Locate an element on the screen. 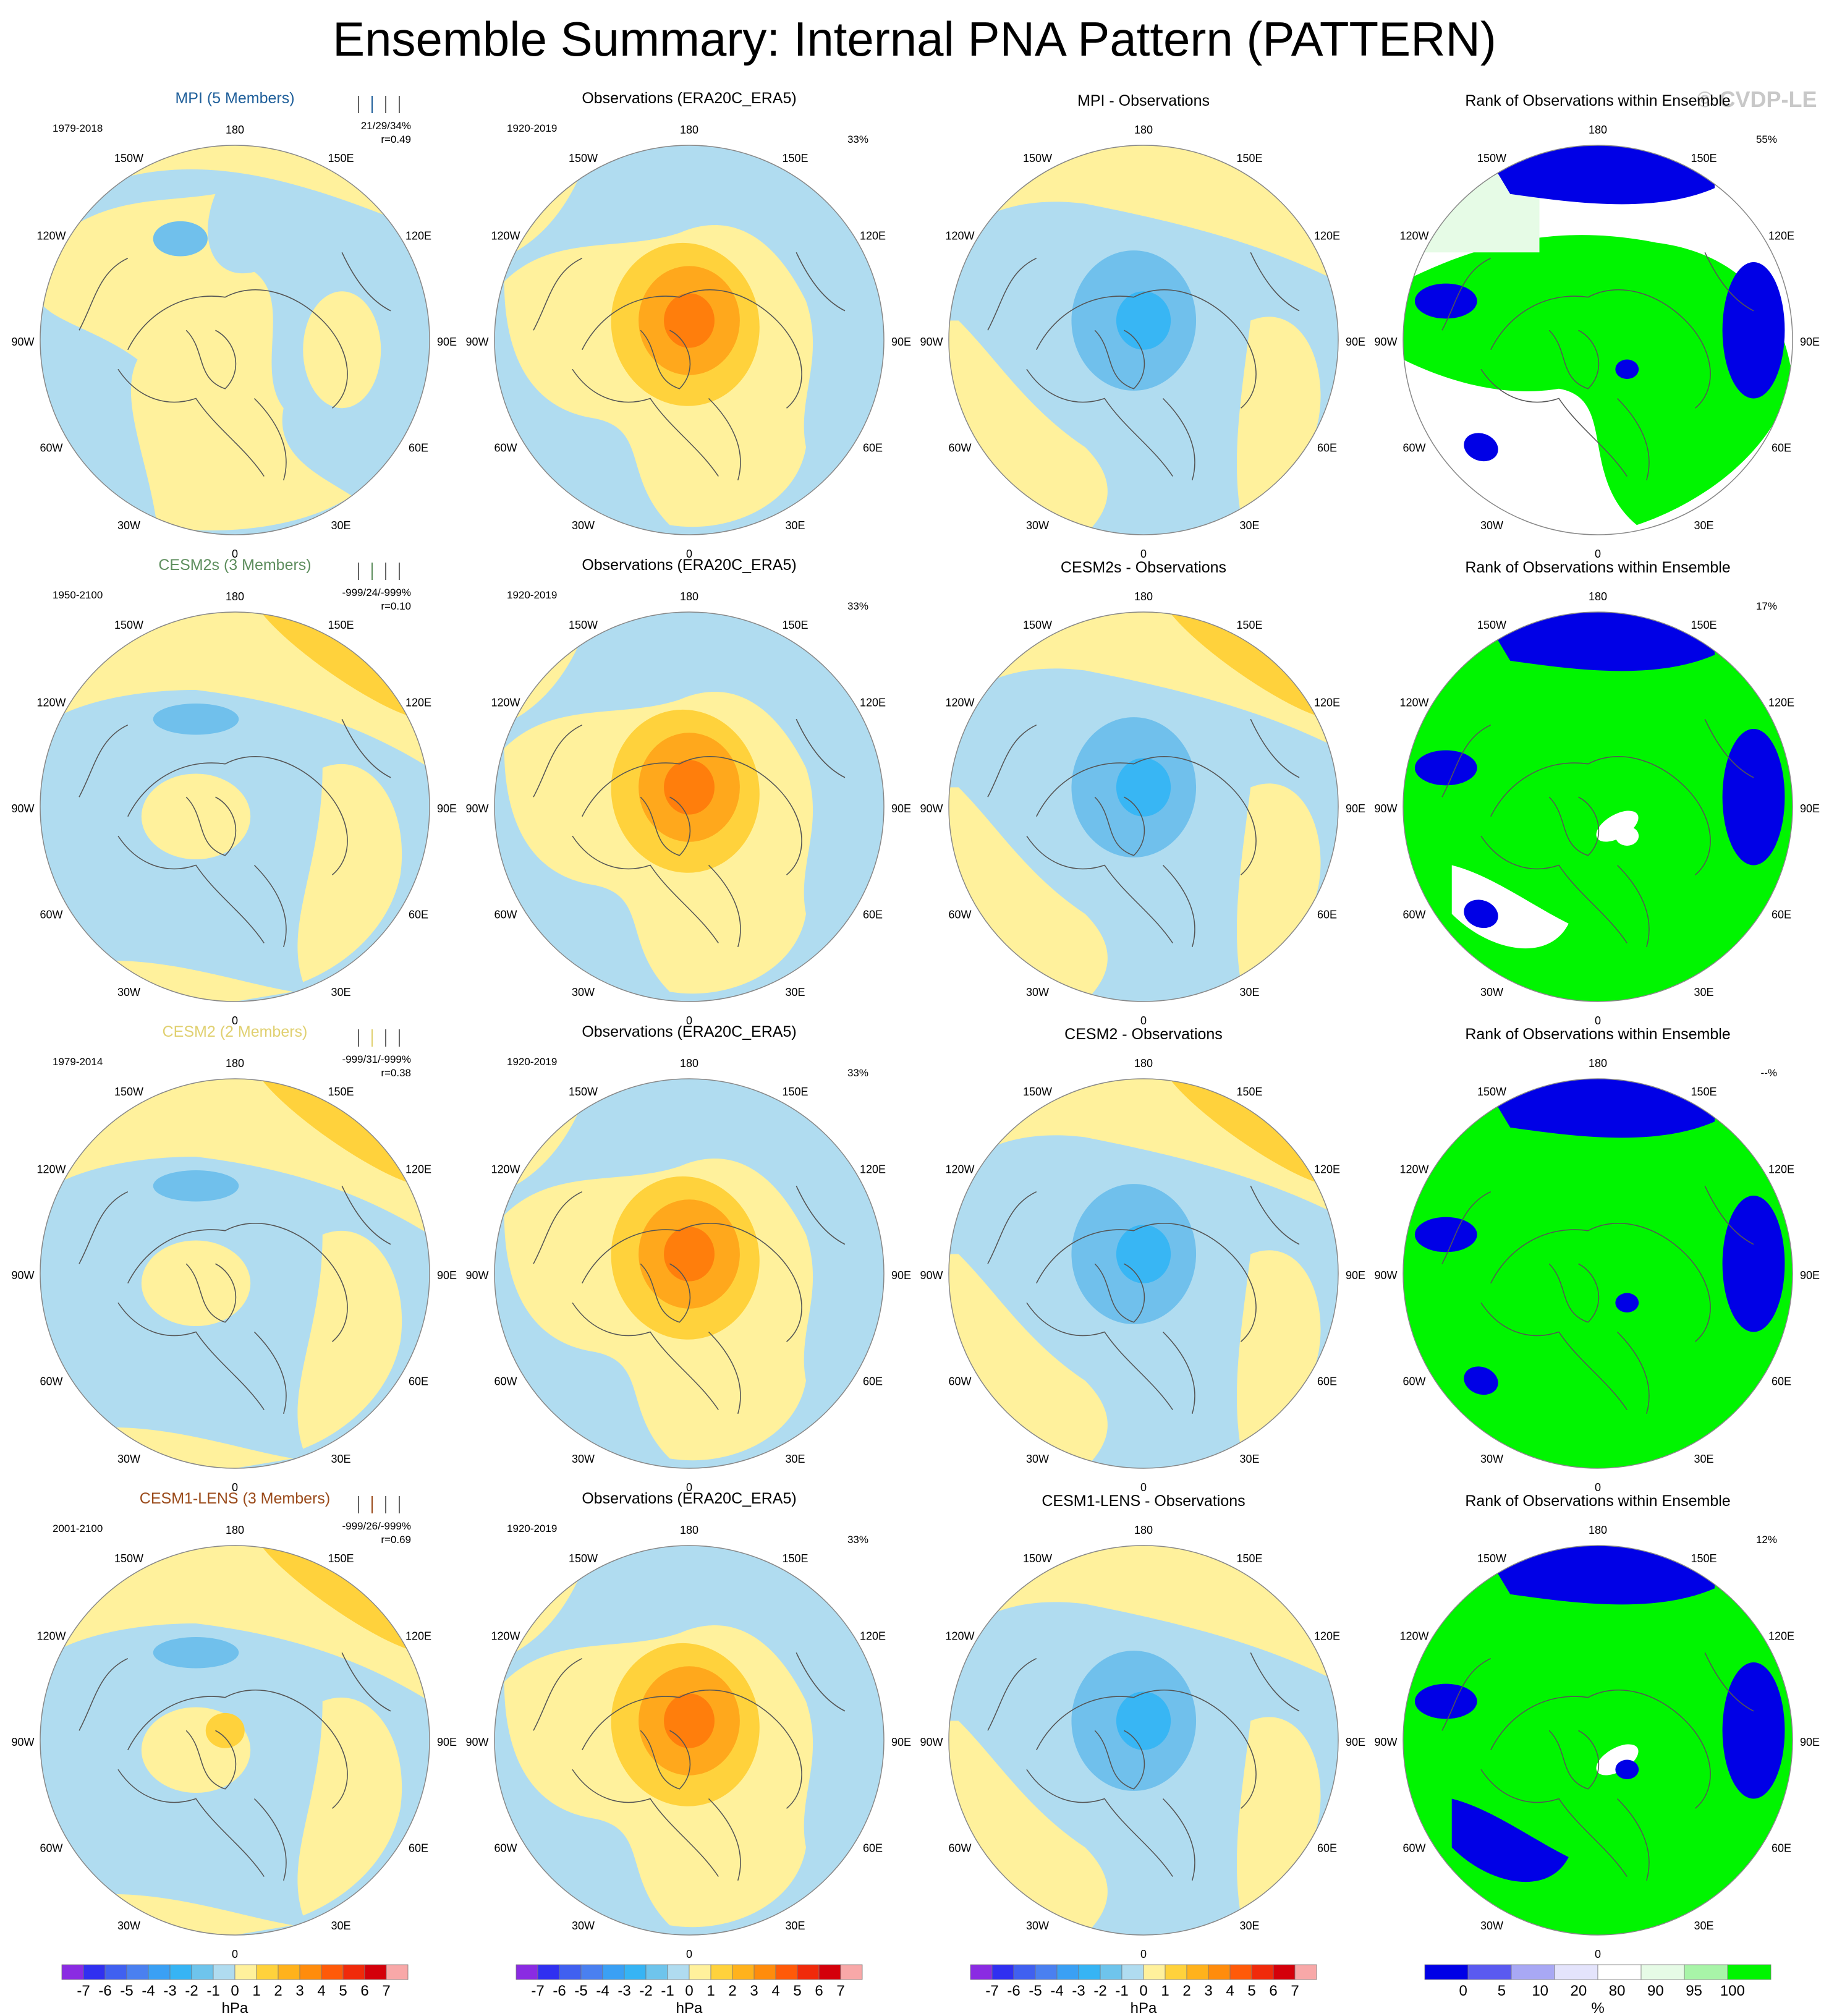  colorbar-tick-label: 1 is located at coordinates (711, 1991).